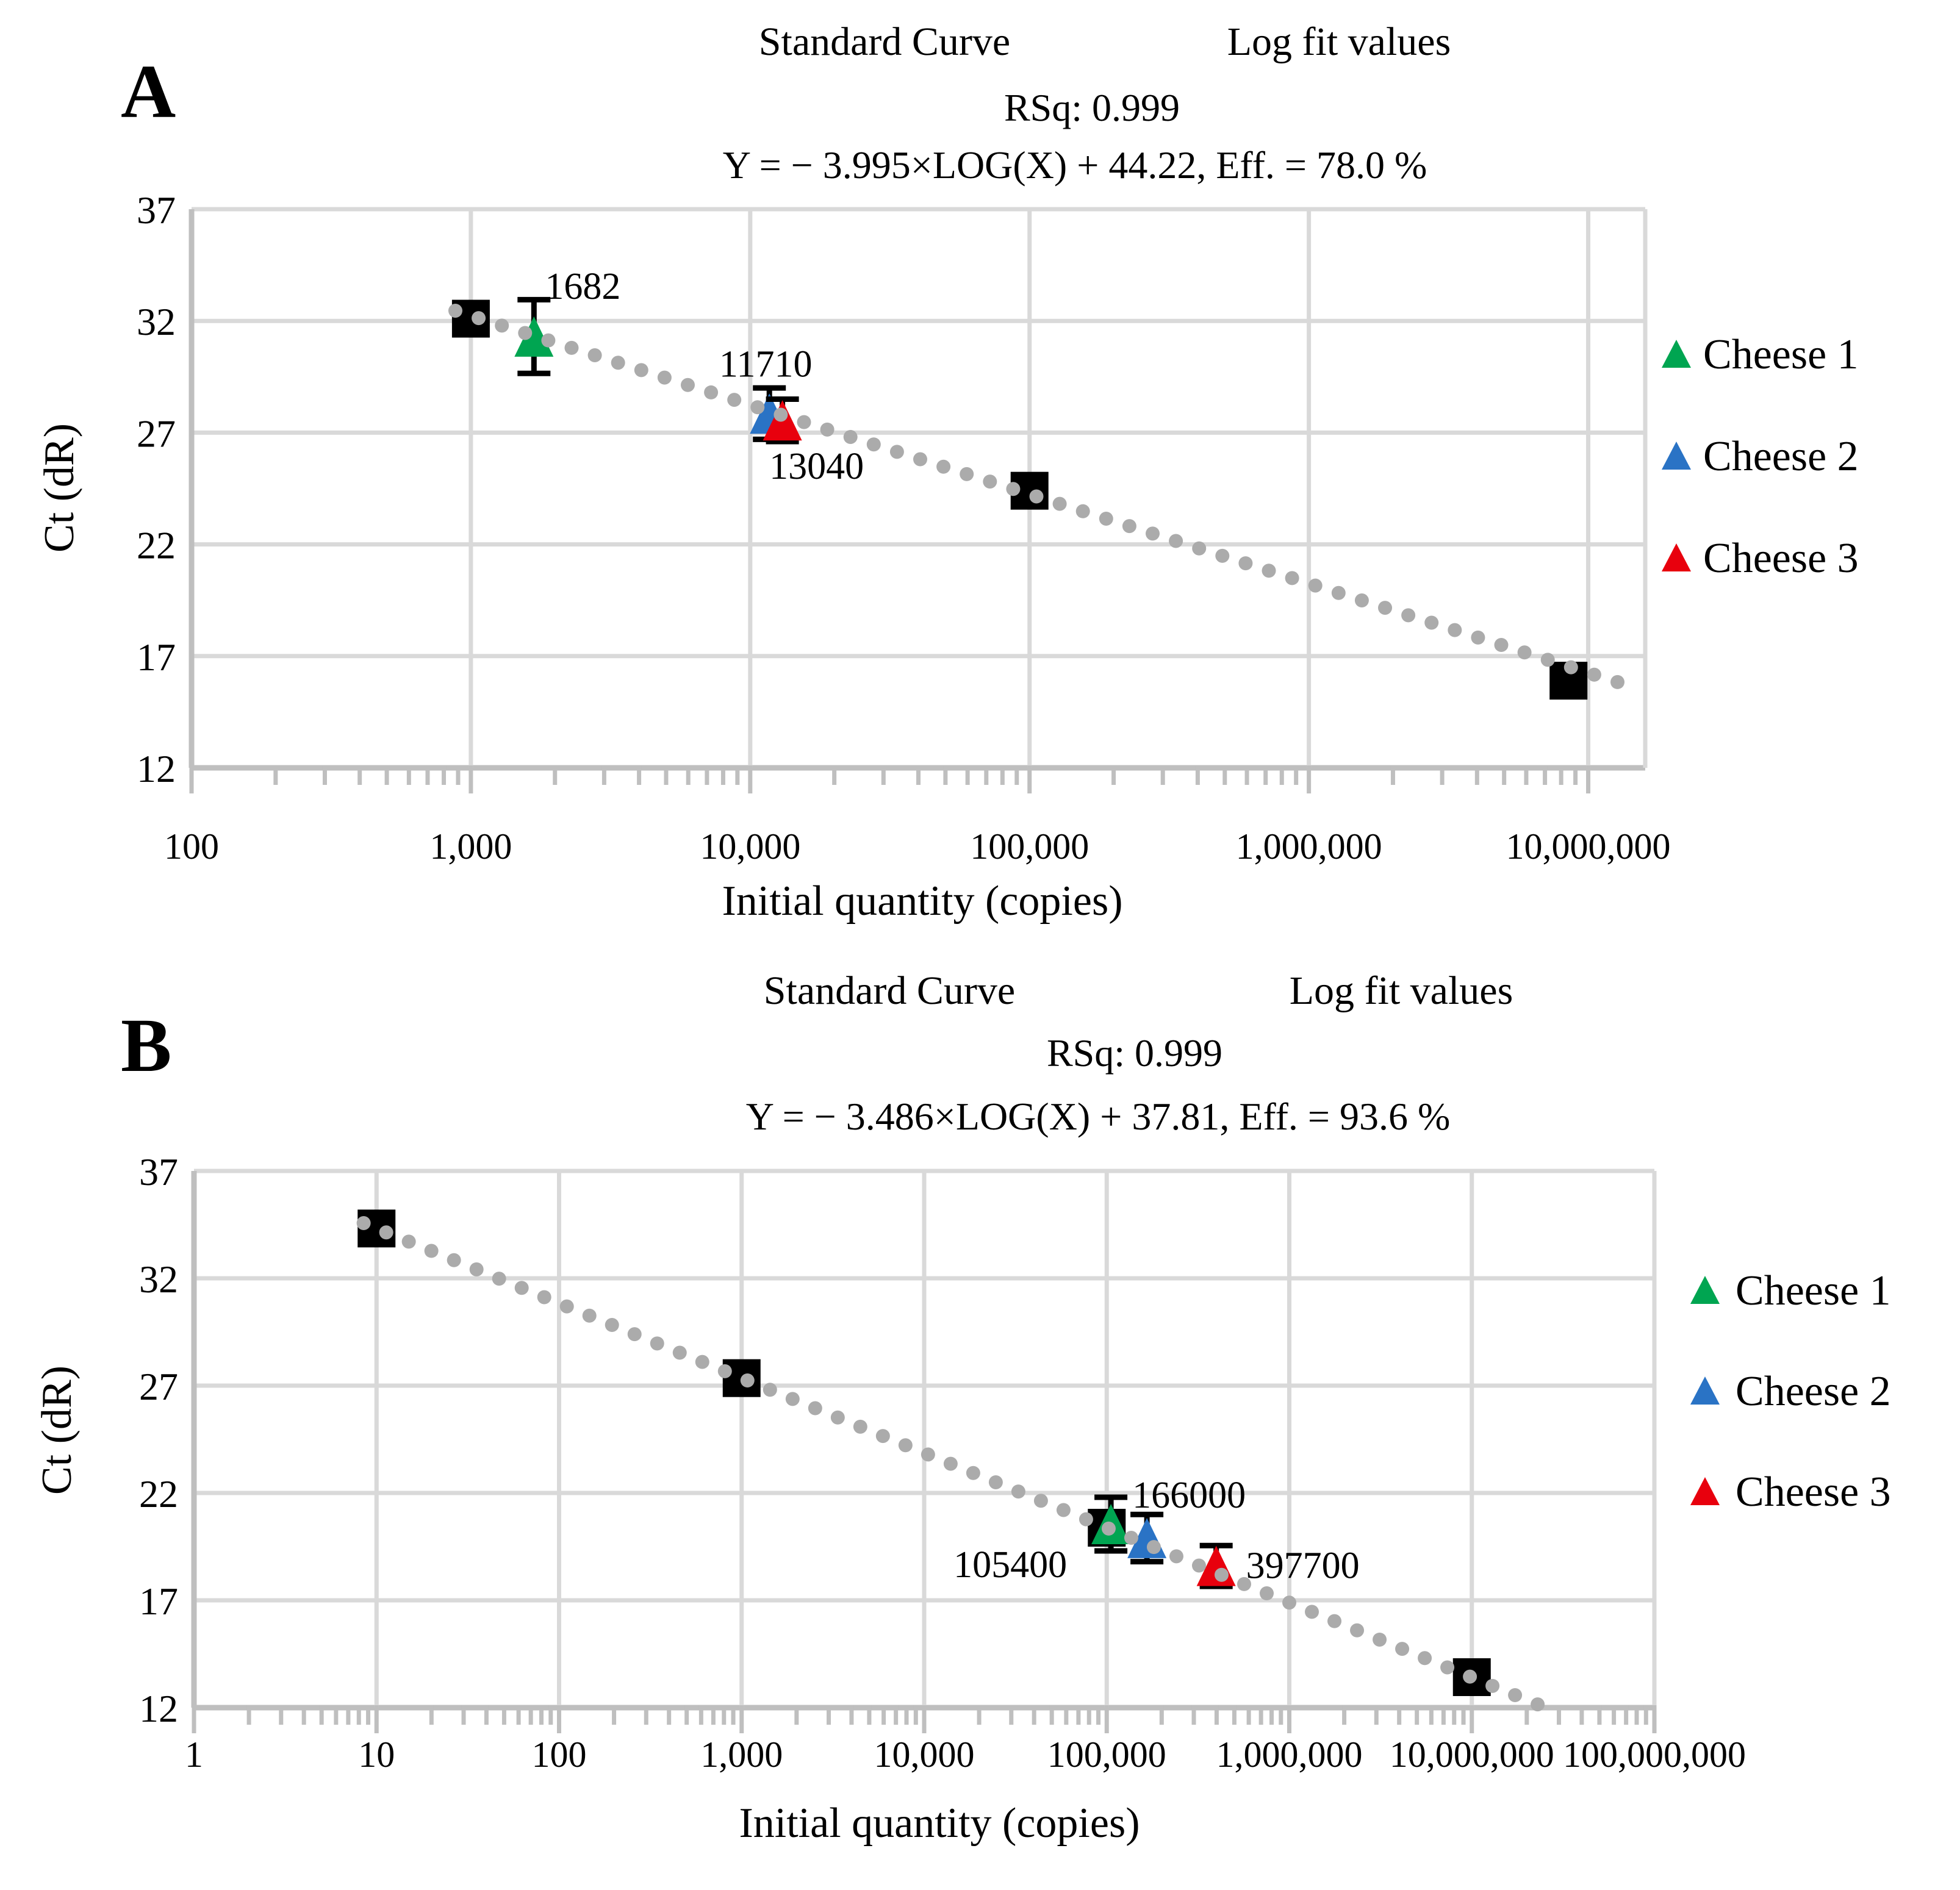 The width and height of the screenshot is (1960, 1890). What do you see at coordinates (194, 1754) in the screenshot?
I see `x-tick-label: 1` at bounding box center [194, 1754].